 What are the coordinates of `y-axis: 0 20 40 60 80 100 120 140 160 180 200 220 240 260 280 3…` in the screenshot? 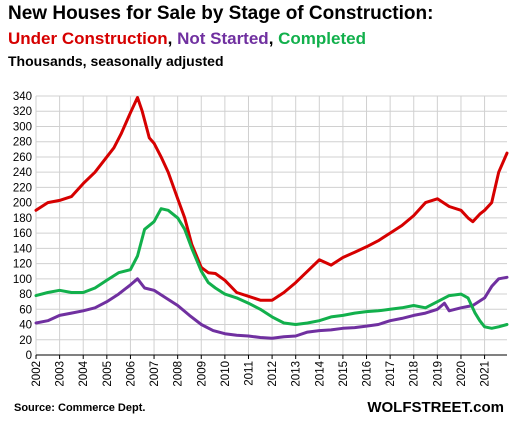 It's located at (22, 226).